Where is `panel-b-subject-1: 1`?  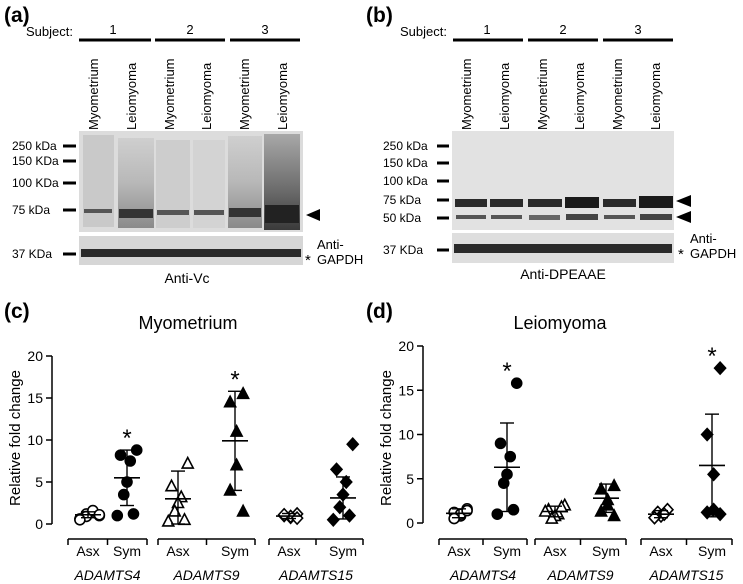
panel-b-subject-1: 1 is located at coordinates (486, 29).